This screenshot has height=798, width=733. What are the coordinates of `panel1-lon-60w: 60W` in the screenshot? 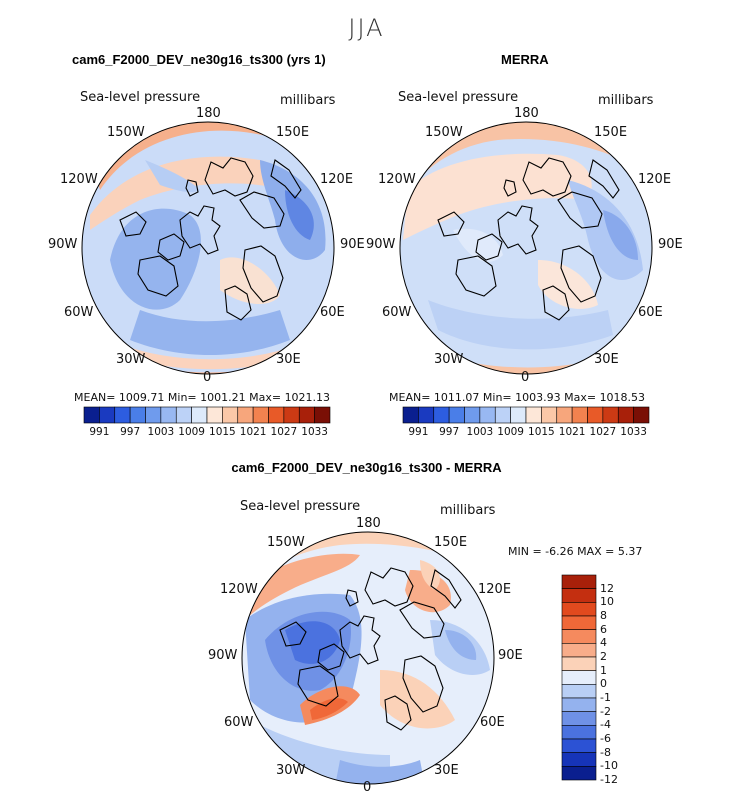 It's located at (79, 312).